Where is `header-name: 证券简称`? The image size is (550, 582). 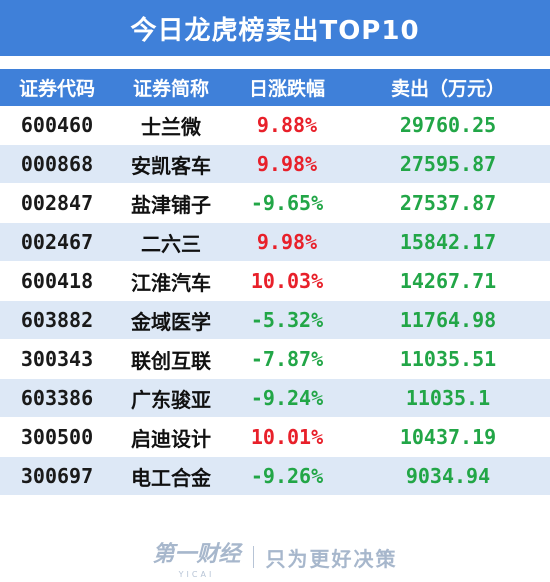
header-name: 证券简称 is located at coordinates (170, 89).